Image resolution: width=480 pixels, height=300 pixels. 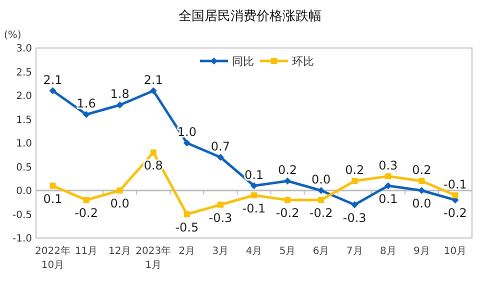 What do you see at coordinates (220, 146) in the screenshot?
I see `data-label: 0.7` at bounding box center [220, 146].